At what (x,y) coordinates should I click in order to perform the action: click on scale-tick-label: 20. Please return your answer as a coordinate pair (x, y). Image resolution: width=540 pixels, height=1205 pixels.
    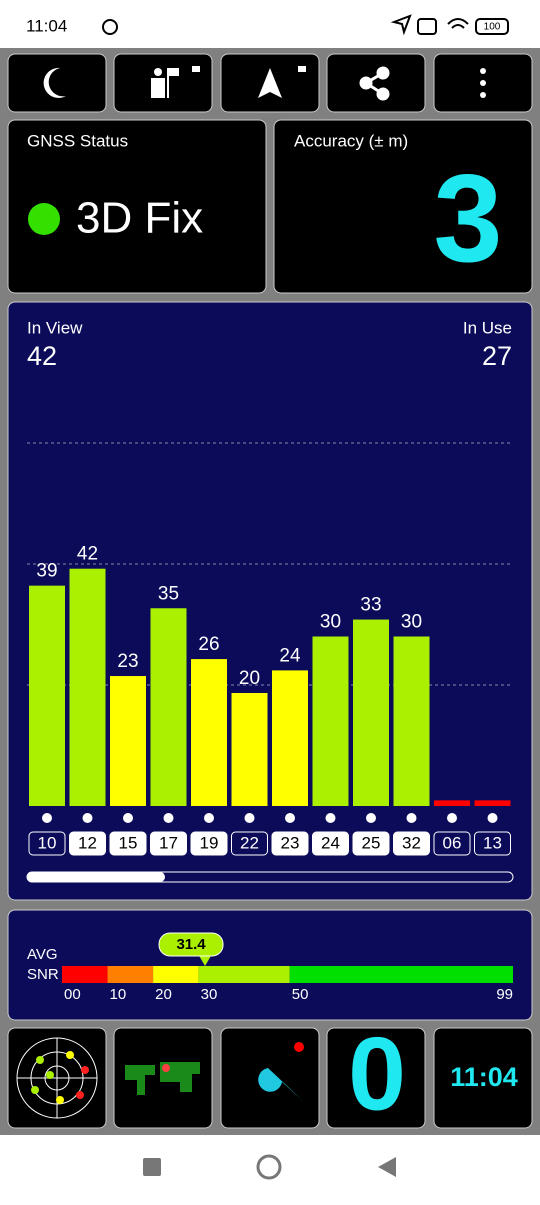
    Looking at the image, I should click on (163, 994).